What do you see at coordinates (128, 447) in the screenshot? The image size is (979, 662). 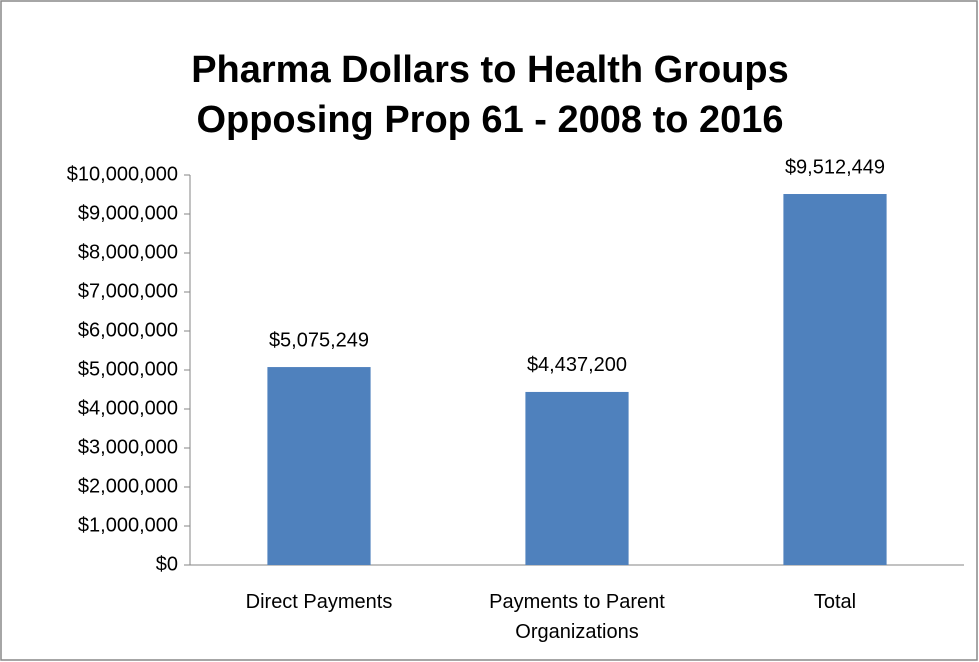 I see `y-tick-label: $3,000,000` at bounding box center [128, 447].